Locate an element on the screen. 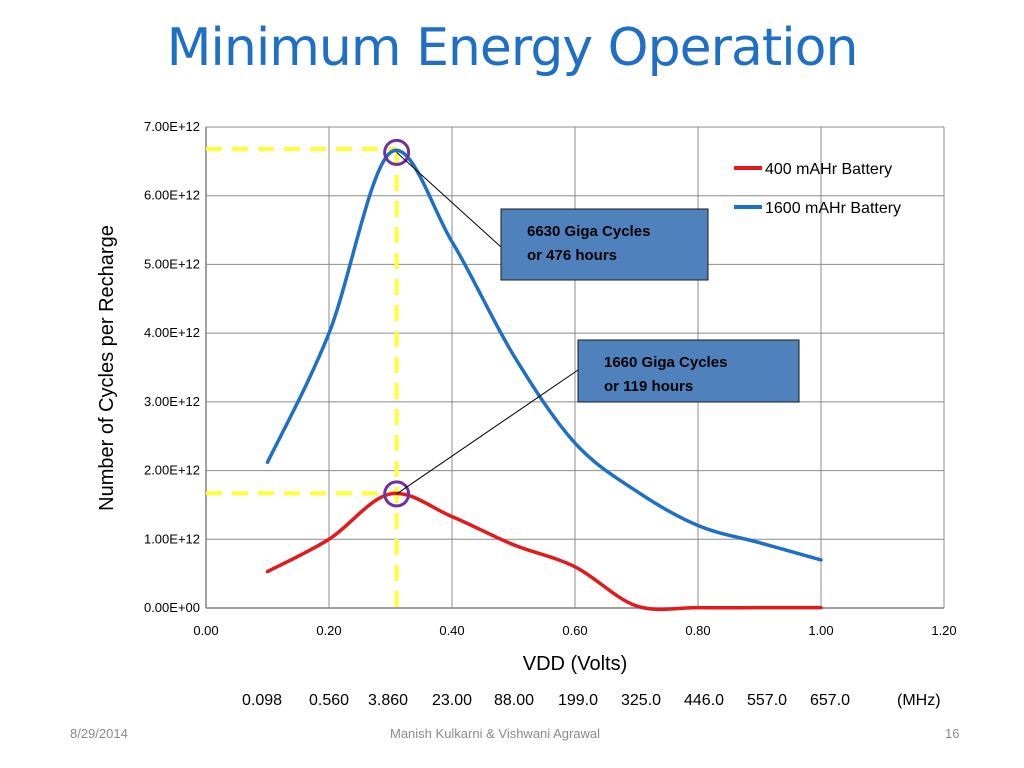 Image resolution: width=1024 pixels, height=768 pixels. frequency-value: 0.560 is located at coordinates (329, 700).